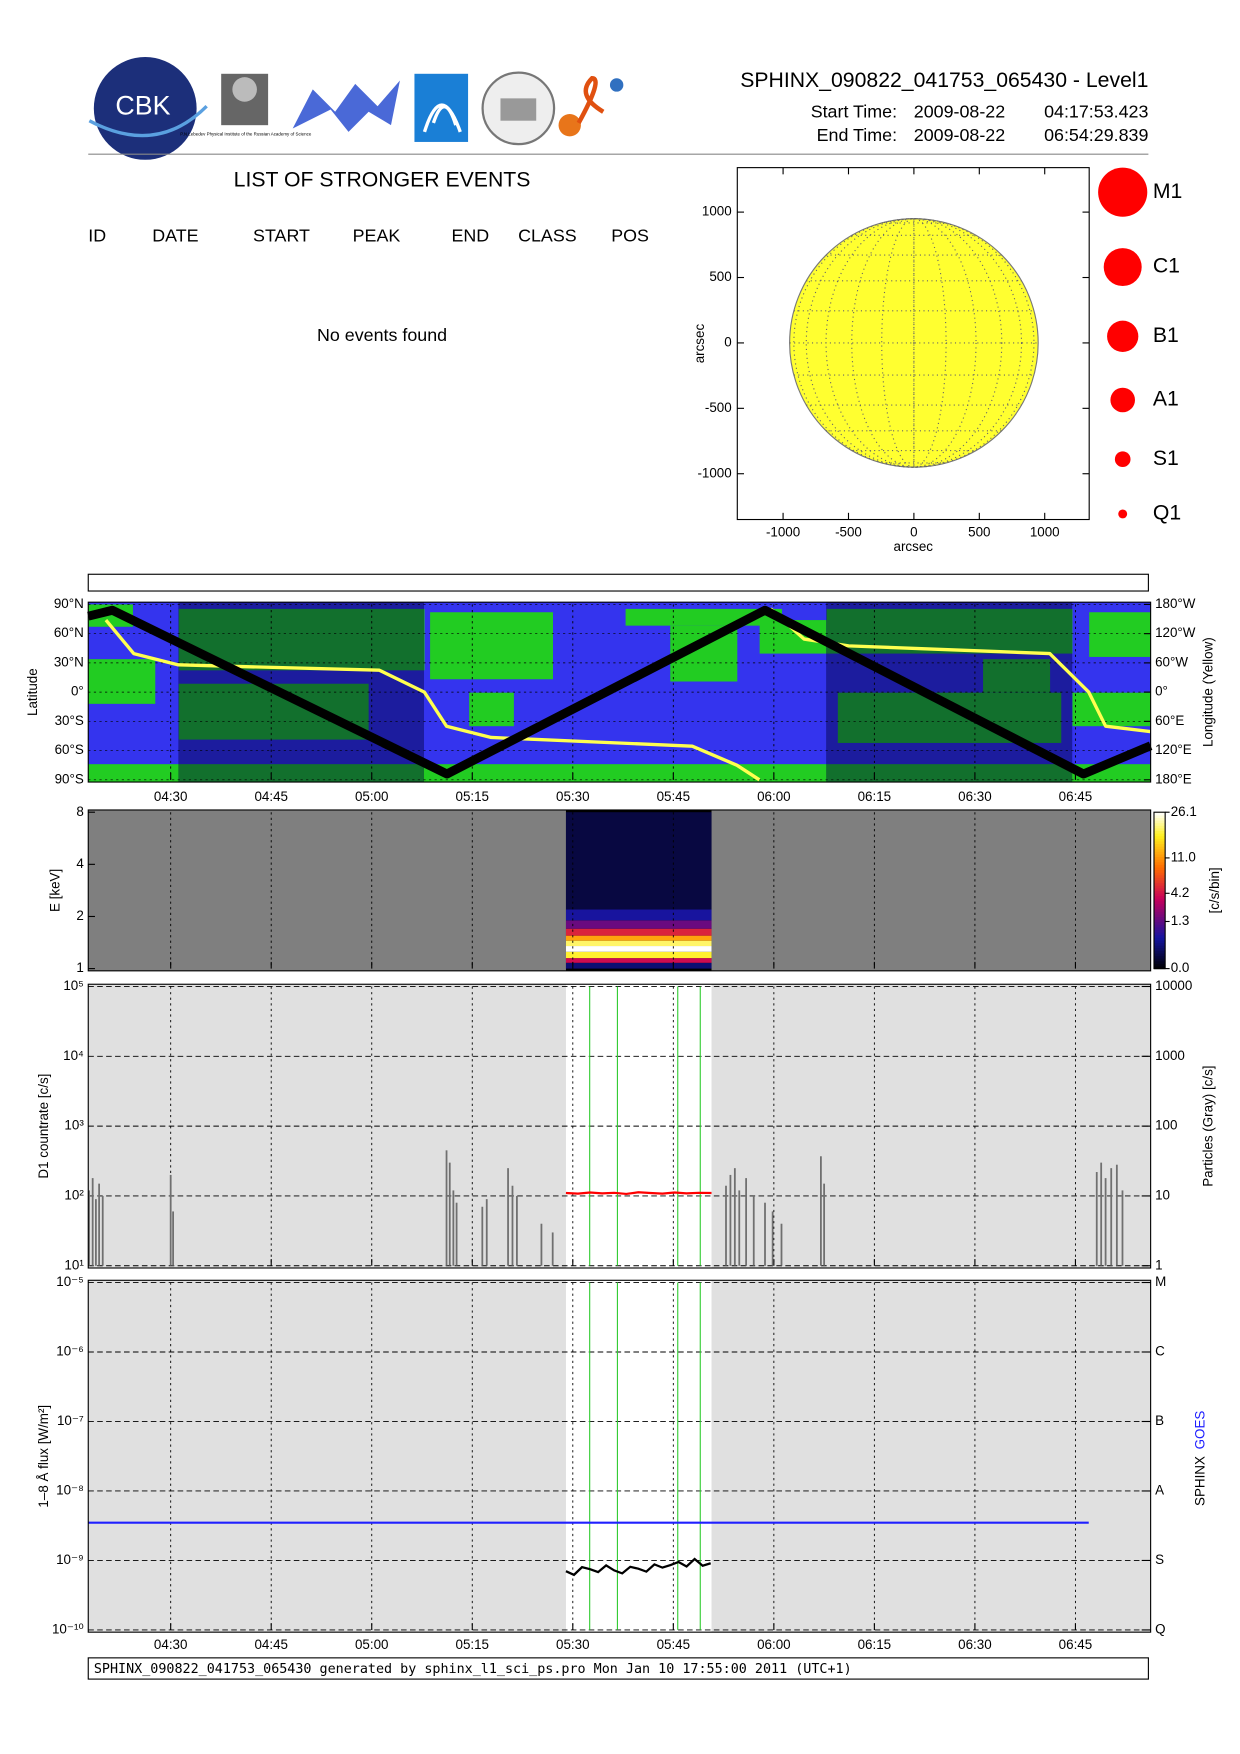  I want to click on x-tick-label: 05:45, so click(674, 796).